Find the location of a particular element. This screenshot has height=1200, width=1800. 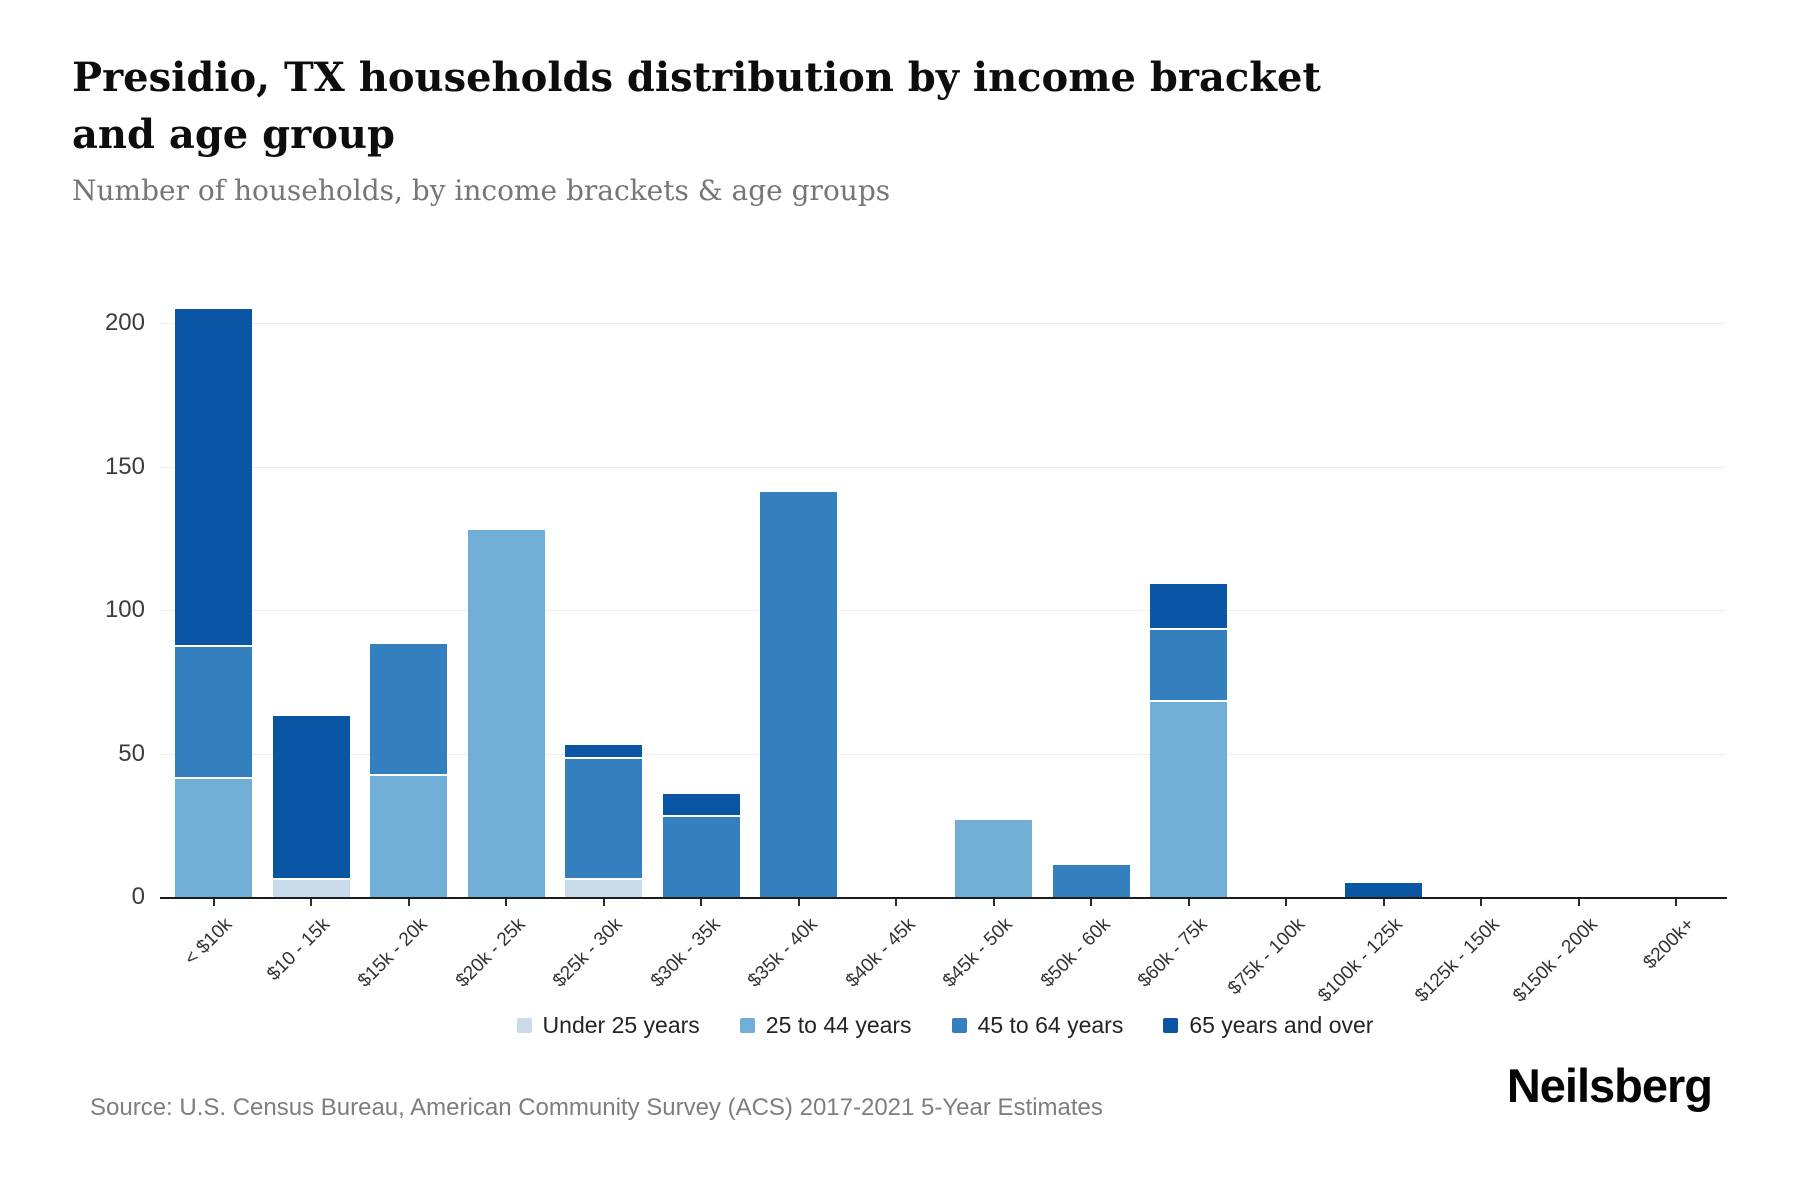

y-axis-label: 150 is located at coordinates (124, 466).